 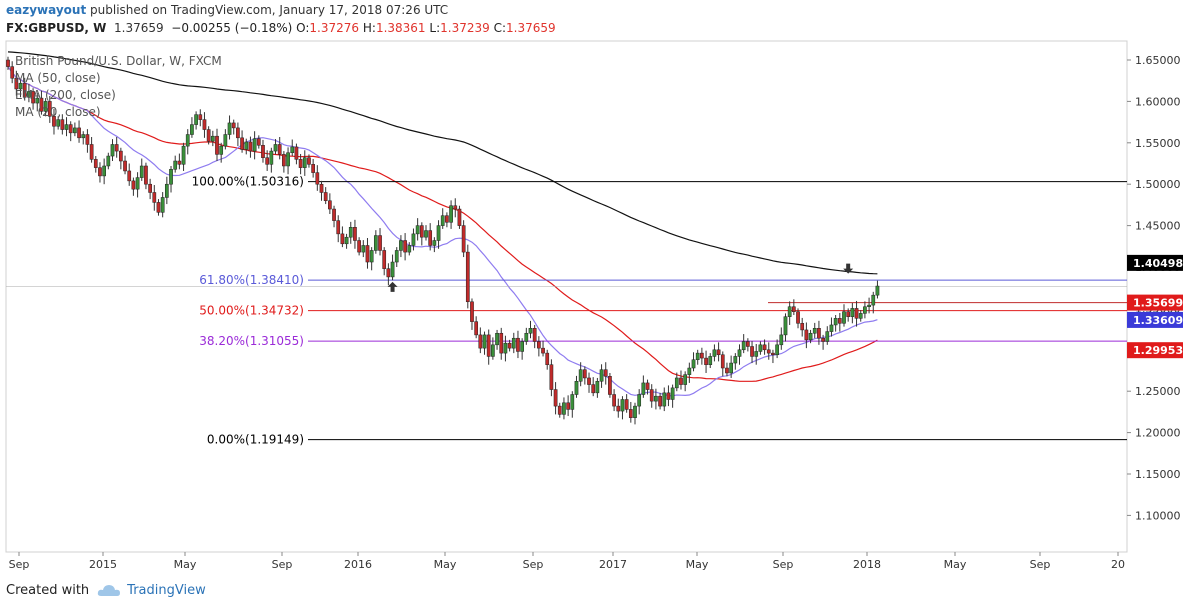 I want to click on open-label: O:, so click(x=303, y=28).